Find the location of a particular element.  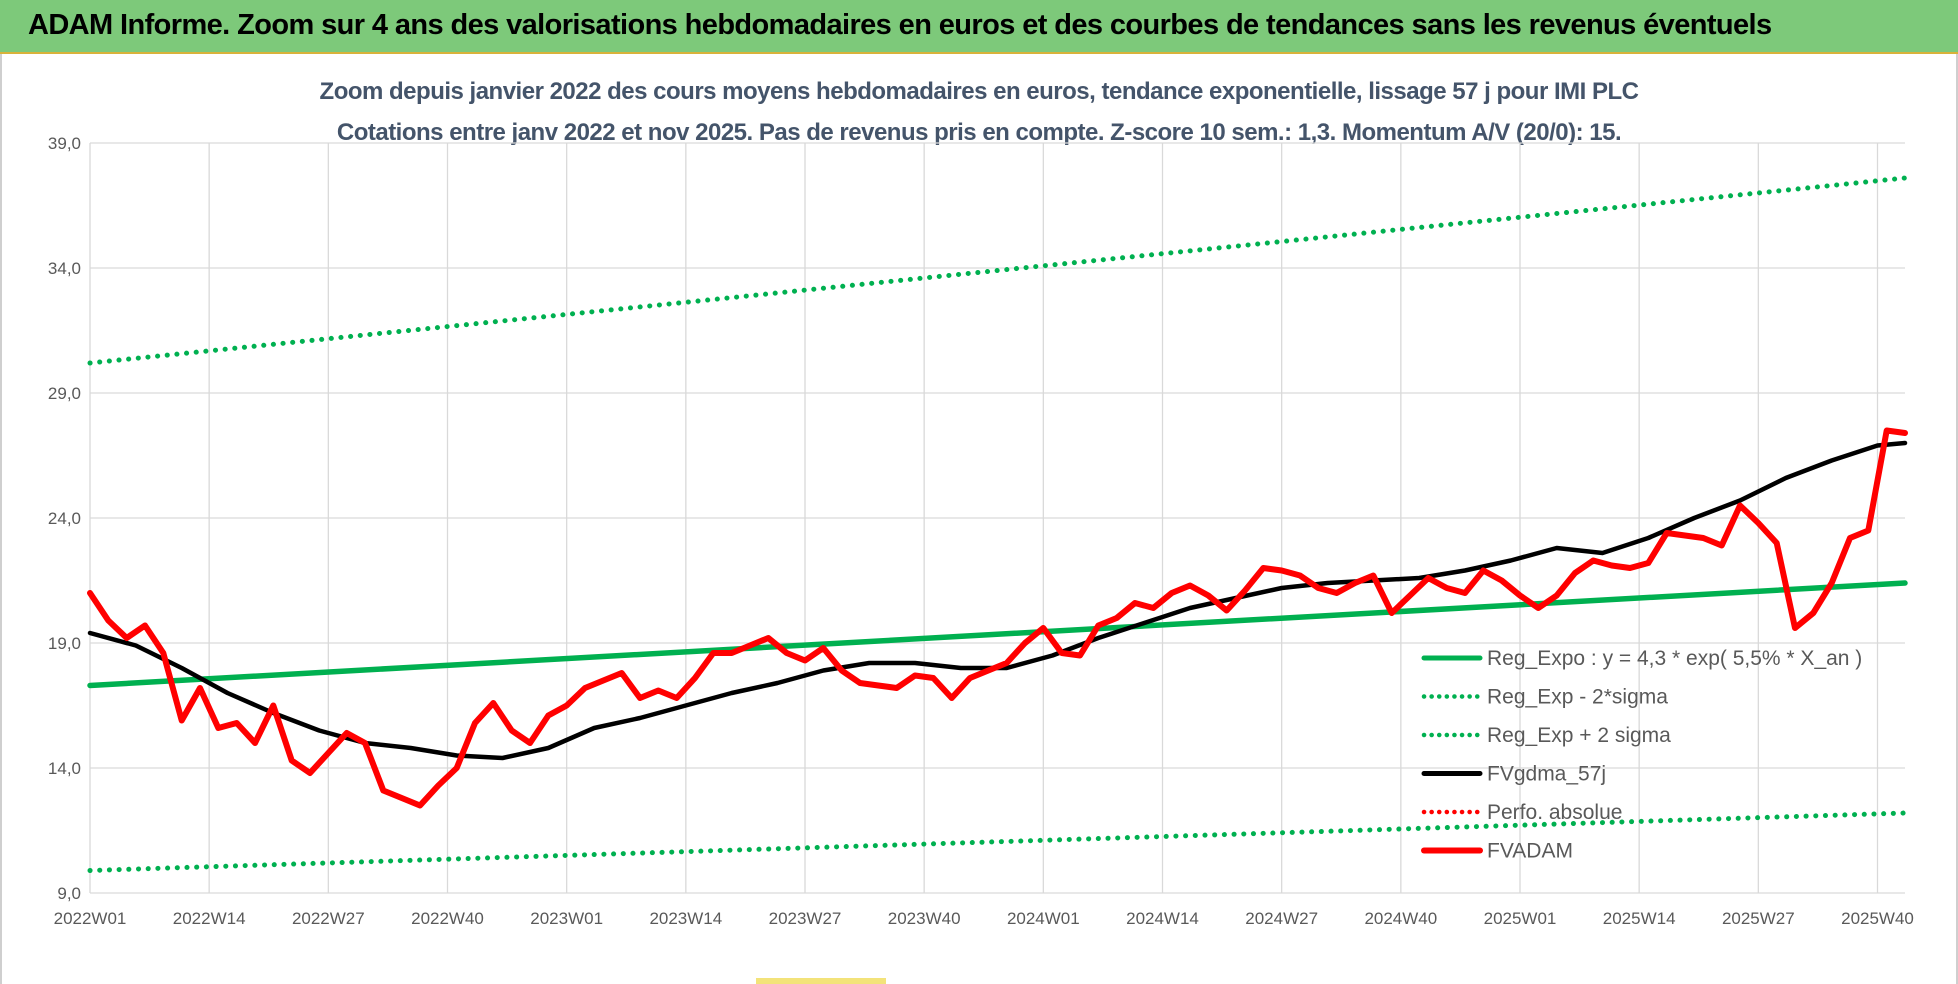

x-tick-label: 2025W27 is located at coordinates (1758, 918).